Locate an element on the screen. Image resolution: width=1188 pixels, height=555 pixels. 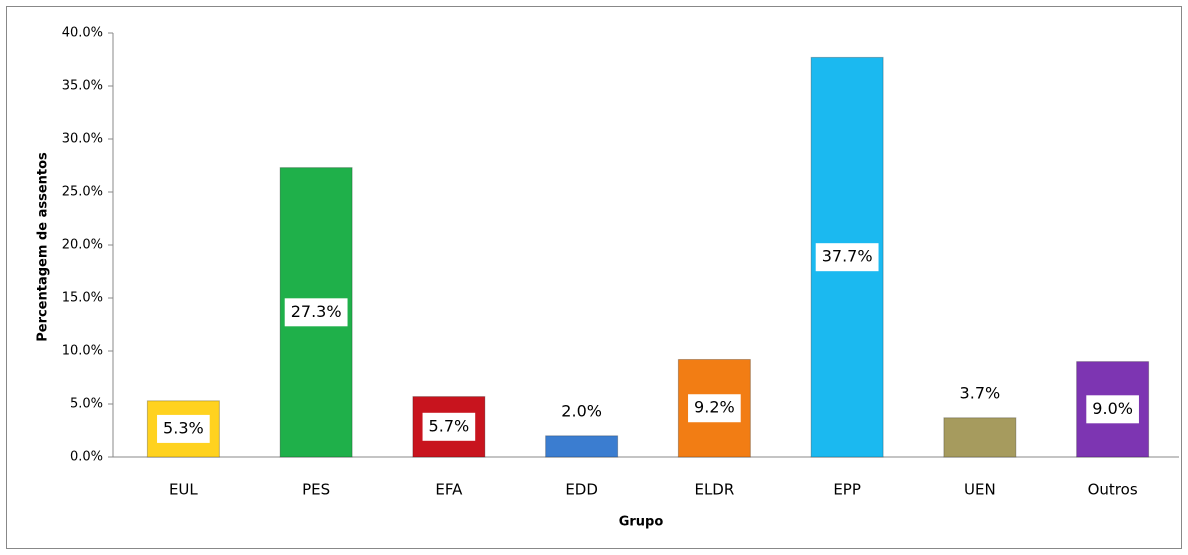
x-tick-label: EPP is located at coordinates (847, 490).